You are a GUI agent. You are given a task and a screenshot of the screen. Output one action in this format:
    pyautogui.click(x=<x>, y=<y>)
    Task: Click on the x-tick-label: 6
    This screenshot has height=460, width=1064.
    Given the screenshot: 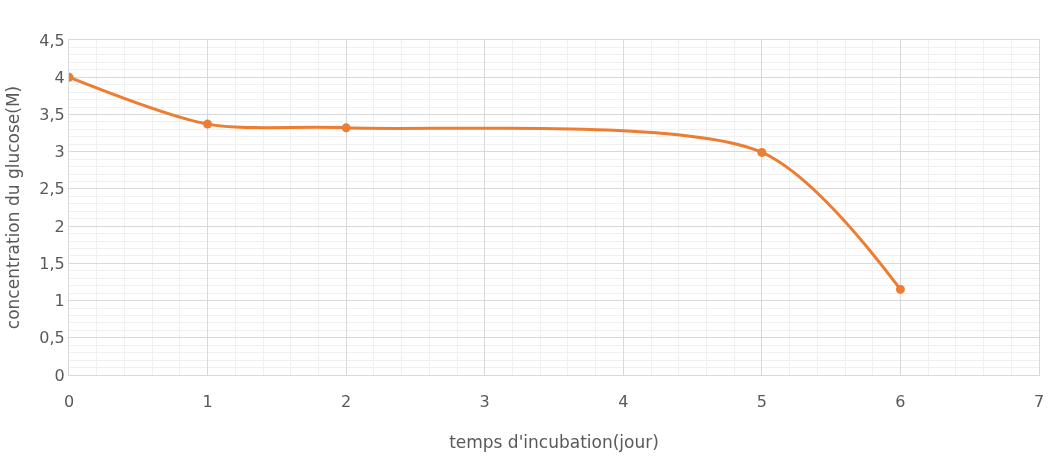 What is the action you would take?
    pyautogui.click(x=900, y=402)
    